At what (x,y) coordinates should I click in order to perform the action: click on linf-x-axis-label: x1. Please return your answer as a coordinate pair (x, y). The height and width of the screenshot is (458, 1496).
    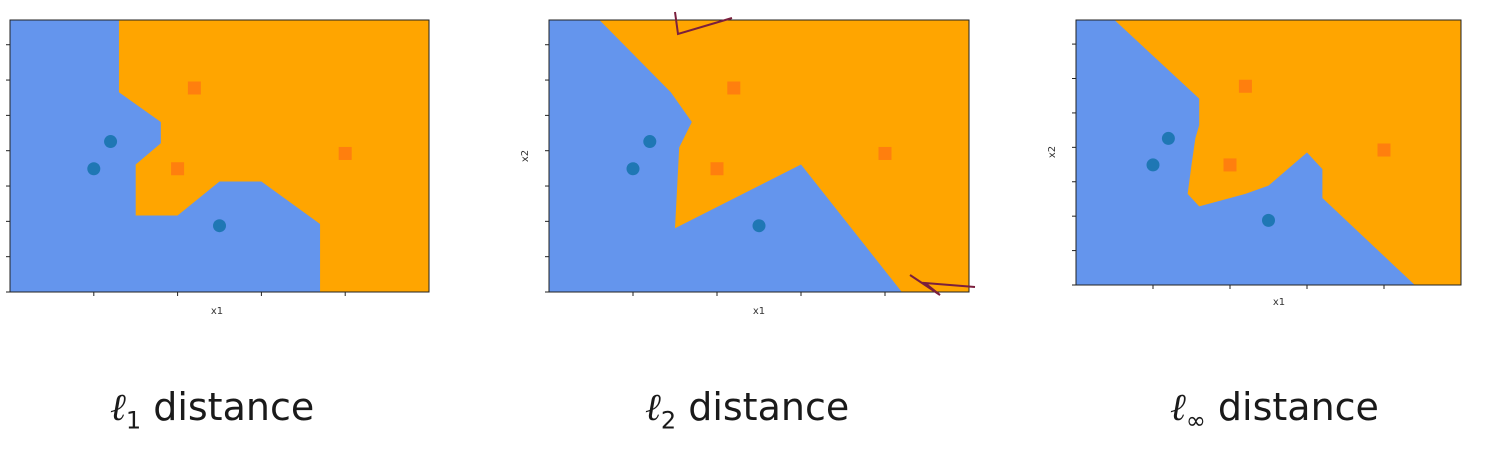
    Looking at the image, I should click on (1279, 302).